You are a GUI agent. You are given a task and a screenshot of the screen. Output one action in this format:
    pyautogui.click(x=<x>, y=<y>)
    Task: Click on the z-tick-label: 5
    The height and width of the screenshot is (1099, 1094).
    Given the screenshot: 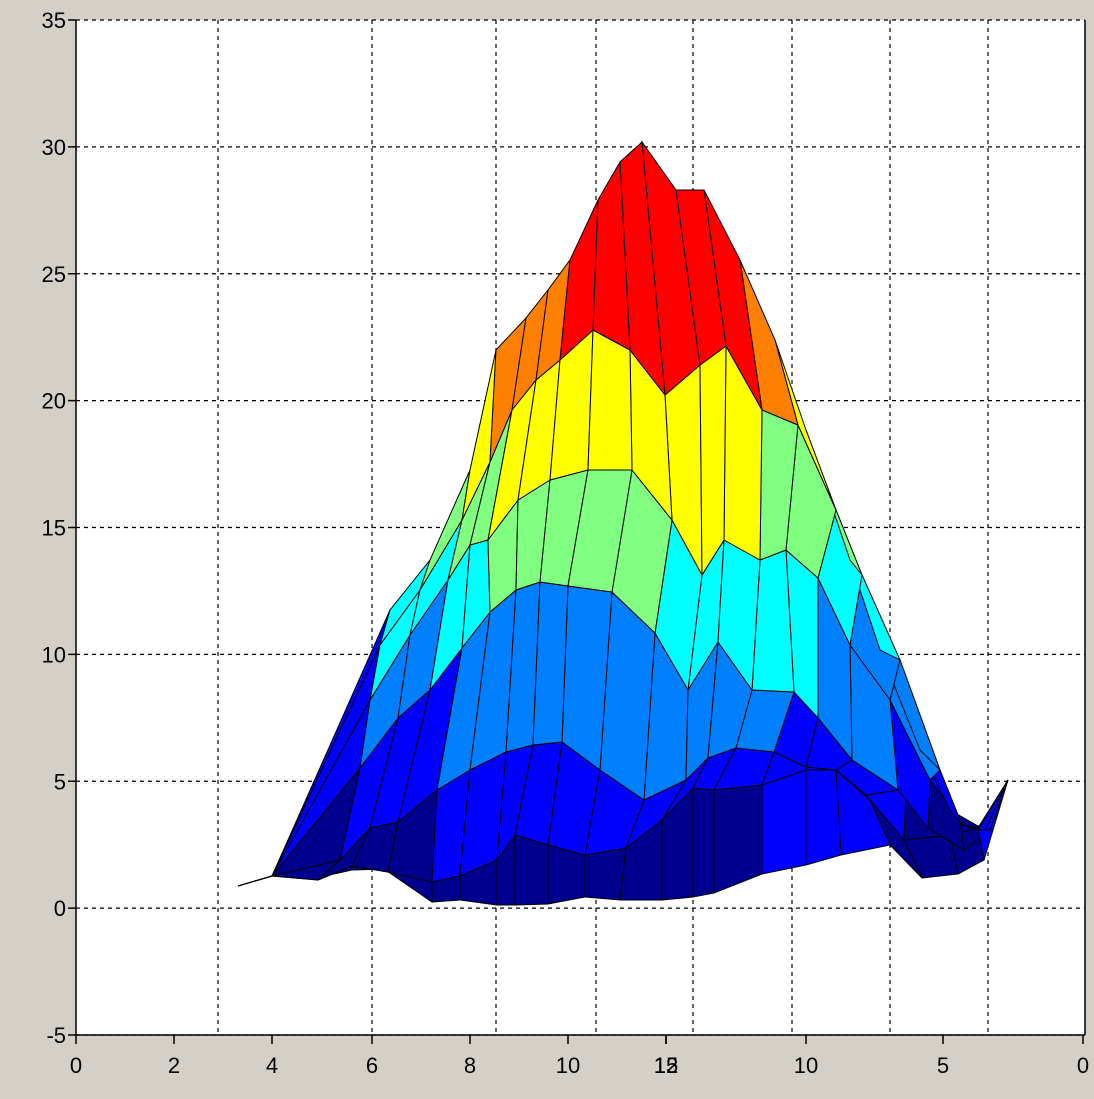 What is the action you would take?
    pyautogui.click(x=60, y=781)
    